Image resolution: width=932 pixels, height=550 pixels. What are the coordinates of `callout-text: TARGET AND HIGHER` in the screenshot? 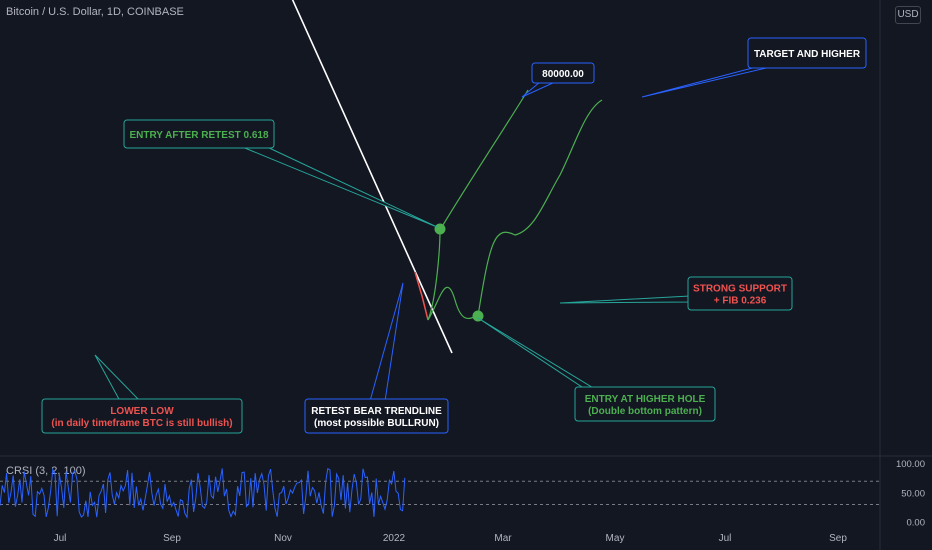 It's located at (807, 54).